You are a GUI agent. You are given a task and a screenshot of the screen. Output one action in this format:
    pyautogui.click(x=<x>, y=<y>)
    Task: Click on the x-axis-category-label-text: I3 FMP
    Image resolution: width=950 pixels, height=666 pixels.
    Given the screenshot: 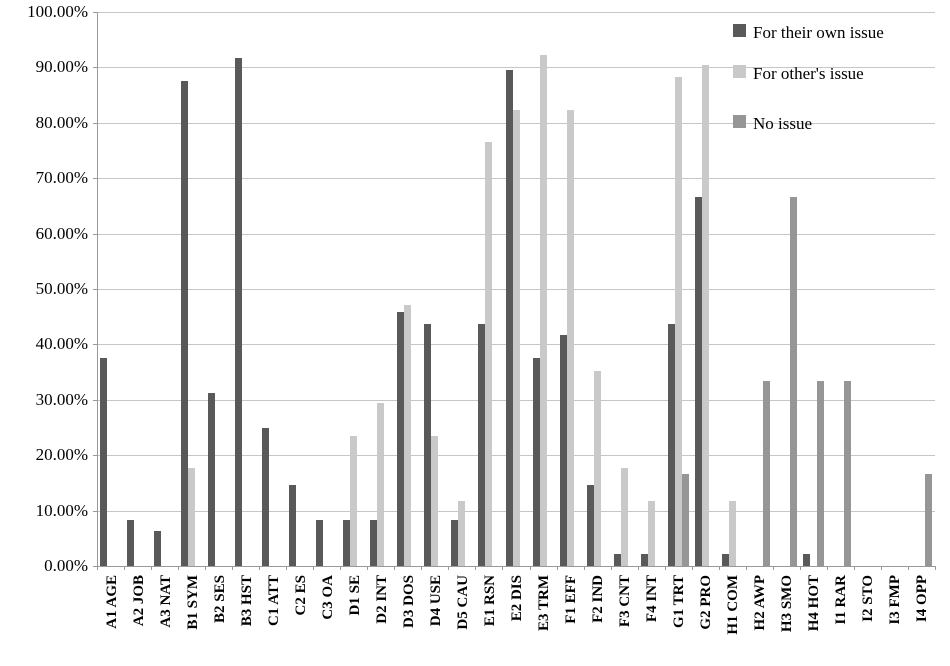 What is the action you would take?
    pyautogui.click(x=895, y=600)
    